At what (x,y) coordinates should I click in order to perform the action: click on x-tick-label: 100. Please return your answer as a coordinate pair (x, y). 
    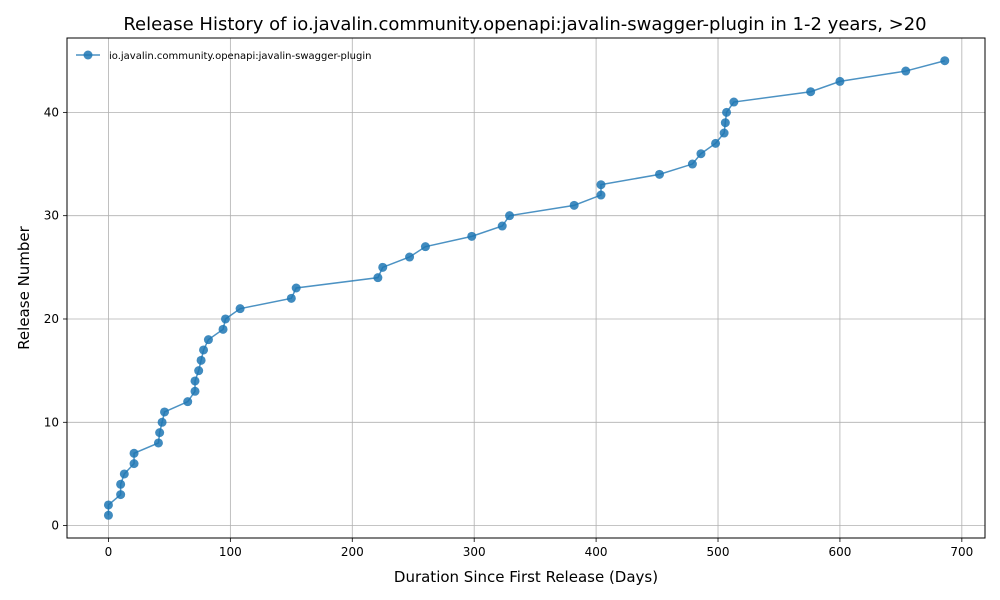
    Looking at the image, I should click on (230, 552).